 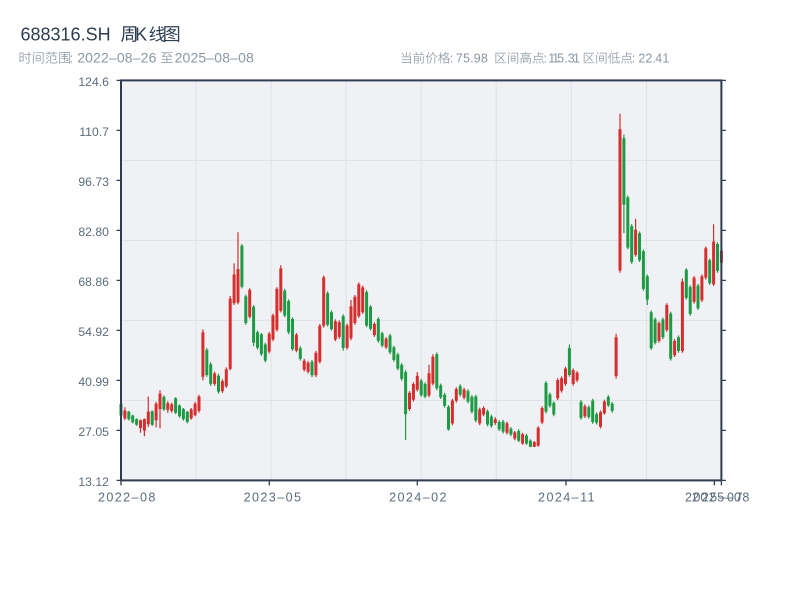 I want to click on svg-text: 2022–08–26, so click(x=116, y=58).